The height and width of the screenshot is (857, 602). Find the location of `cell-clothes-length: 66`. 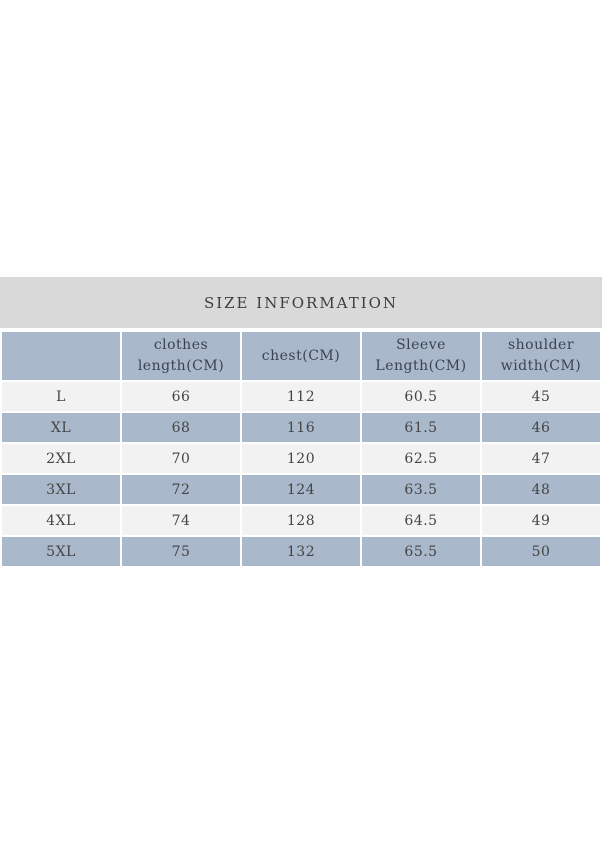

cell-clothes-length: 66 is located at coordinates (181, 396).